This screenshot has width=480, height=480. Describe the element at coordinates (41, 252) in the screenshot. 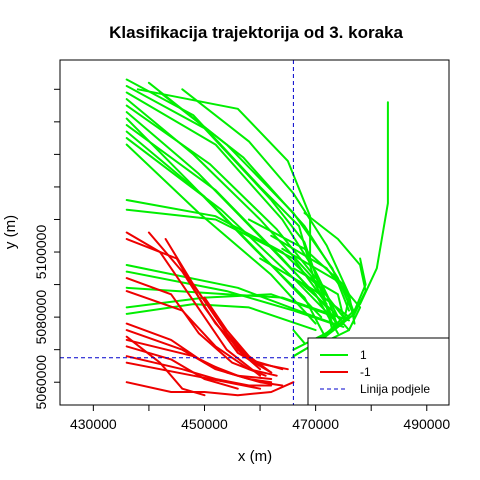

I see `y-tick-label-5100000: 5100000` at that location.